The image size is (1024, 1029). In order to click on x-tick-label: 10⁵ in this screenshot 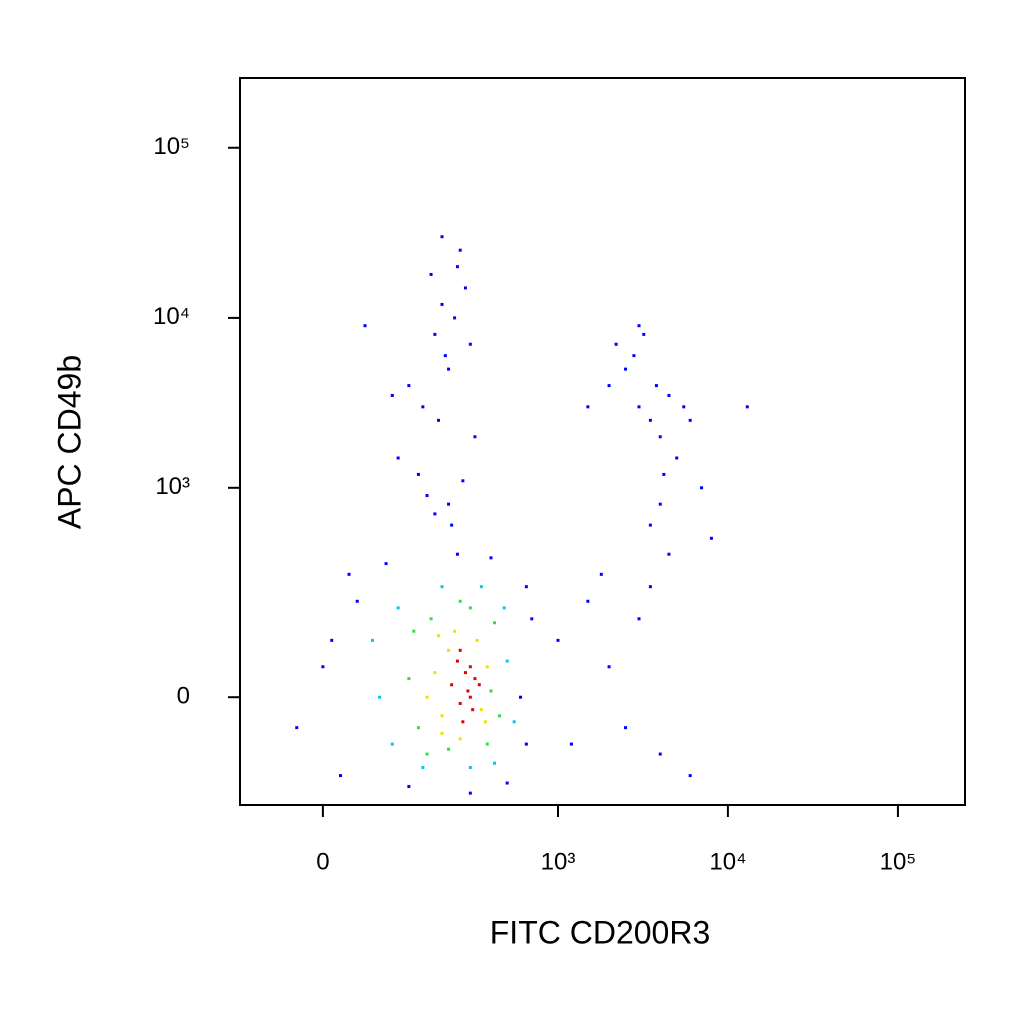, I will do `click(898, 861)`.